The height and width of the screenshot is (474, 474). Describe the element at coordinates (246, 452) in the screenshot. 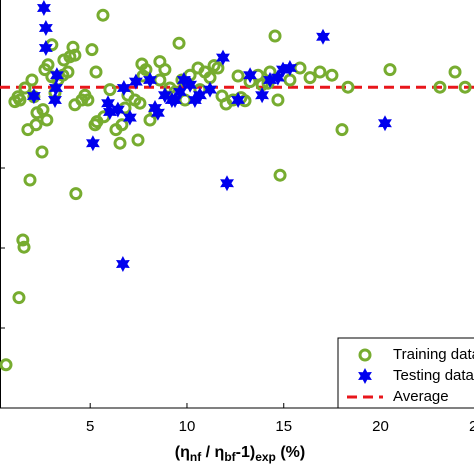

I see `x-axis-label-part: -1)` at that location.